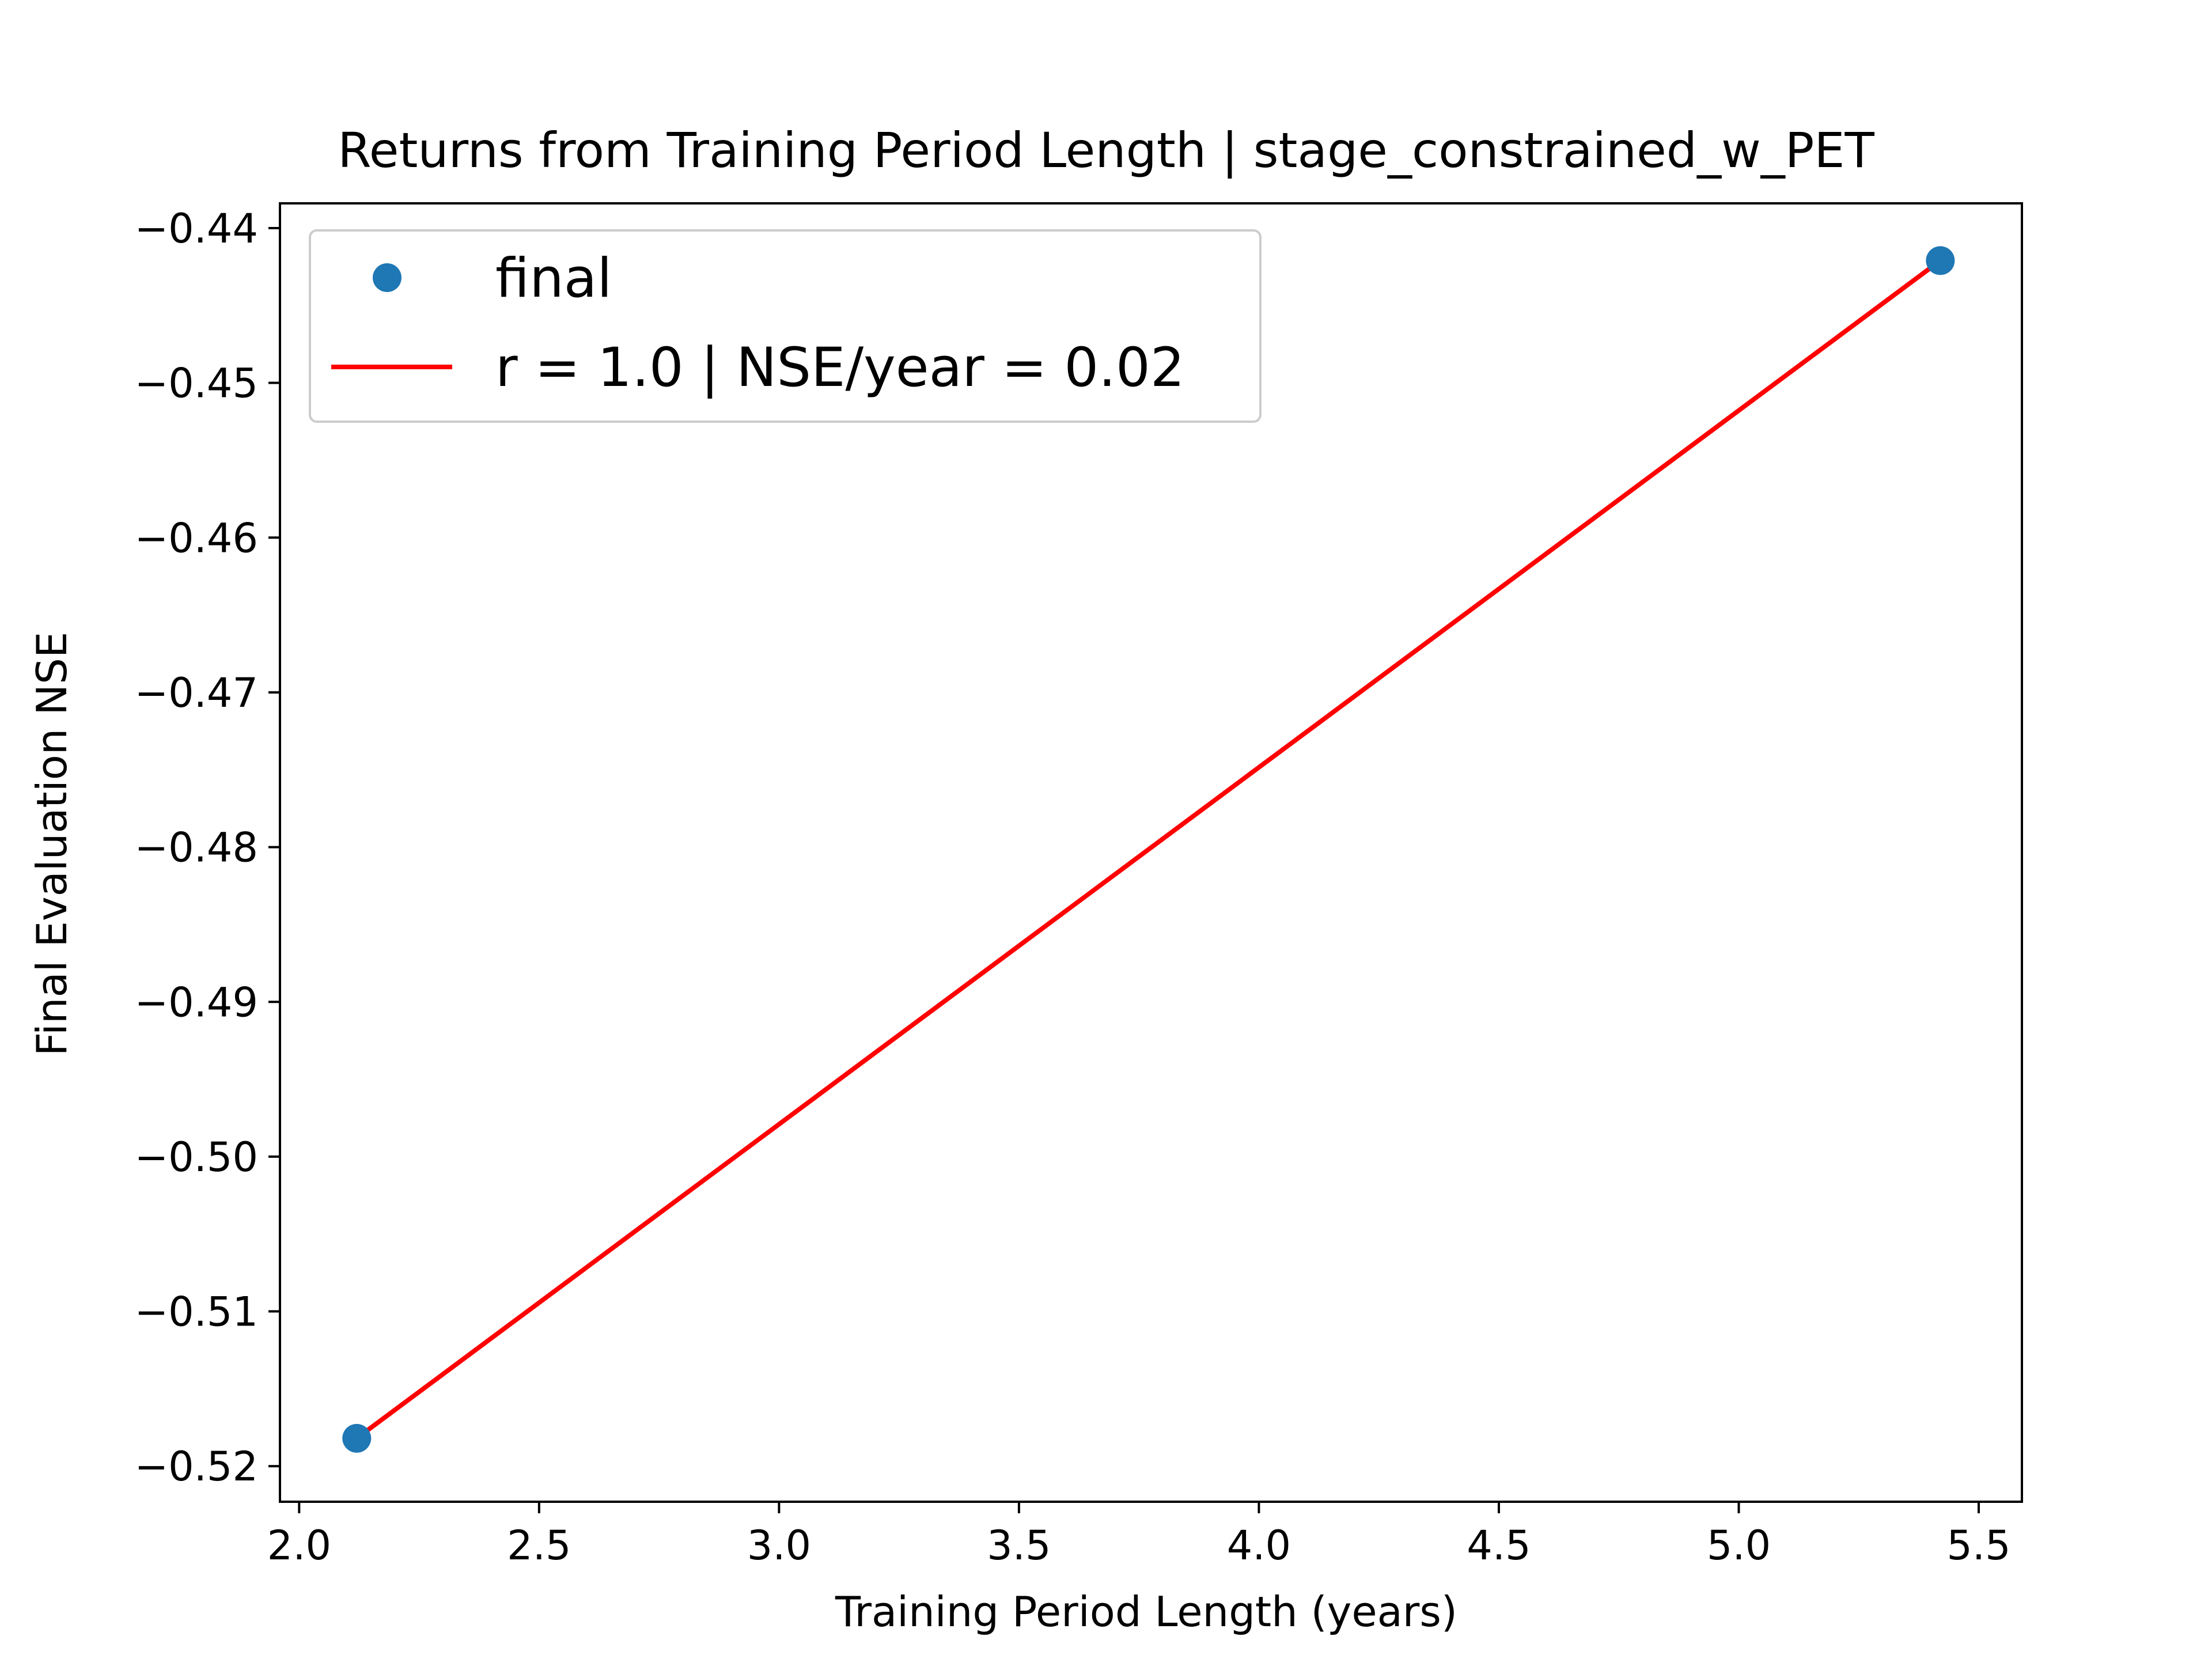 The height and width of the screenshot is (1659, 2212). Describe the element at coordinates (1019, 1545) in the screenshot. I see `x-tick-label: 3.5` at that location.